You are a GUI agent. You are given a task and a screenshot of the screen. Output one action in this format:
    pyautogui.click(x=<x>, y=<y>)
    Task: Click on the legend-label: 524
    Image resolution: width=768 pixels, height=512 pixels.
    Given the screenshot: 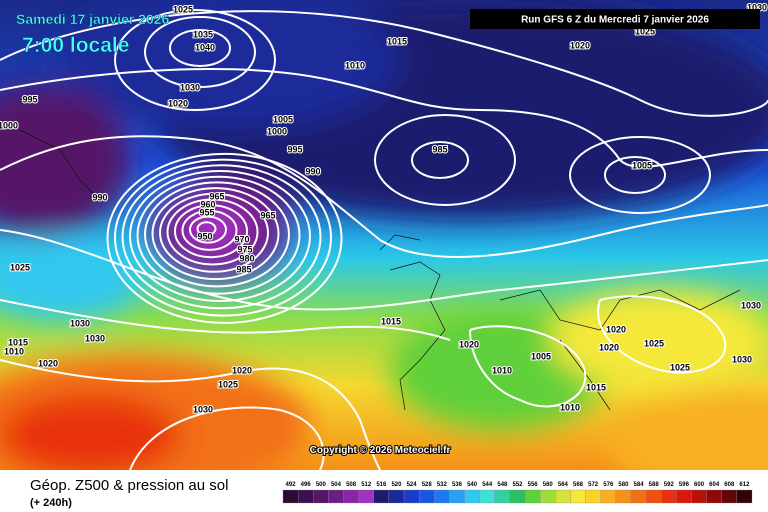 What is the action you would take?
    pyautogui.click(x=412, y=485)
    